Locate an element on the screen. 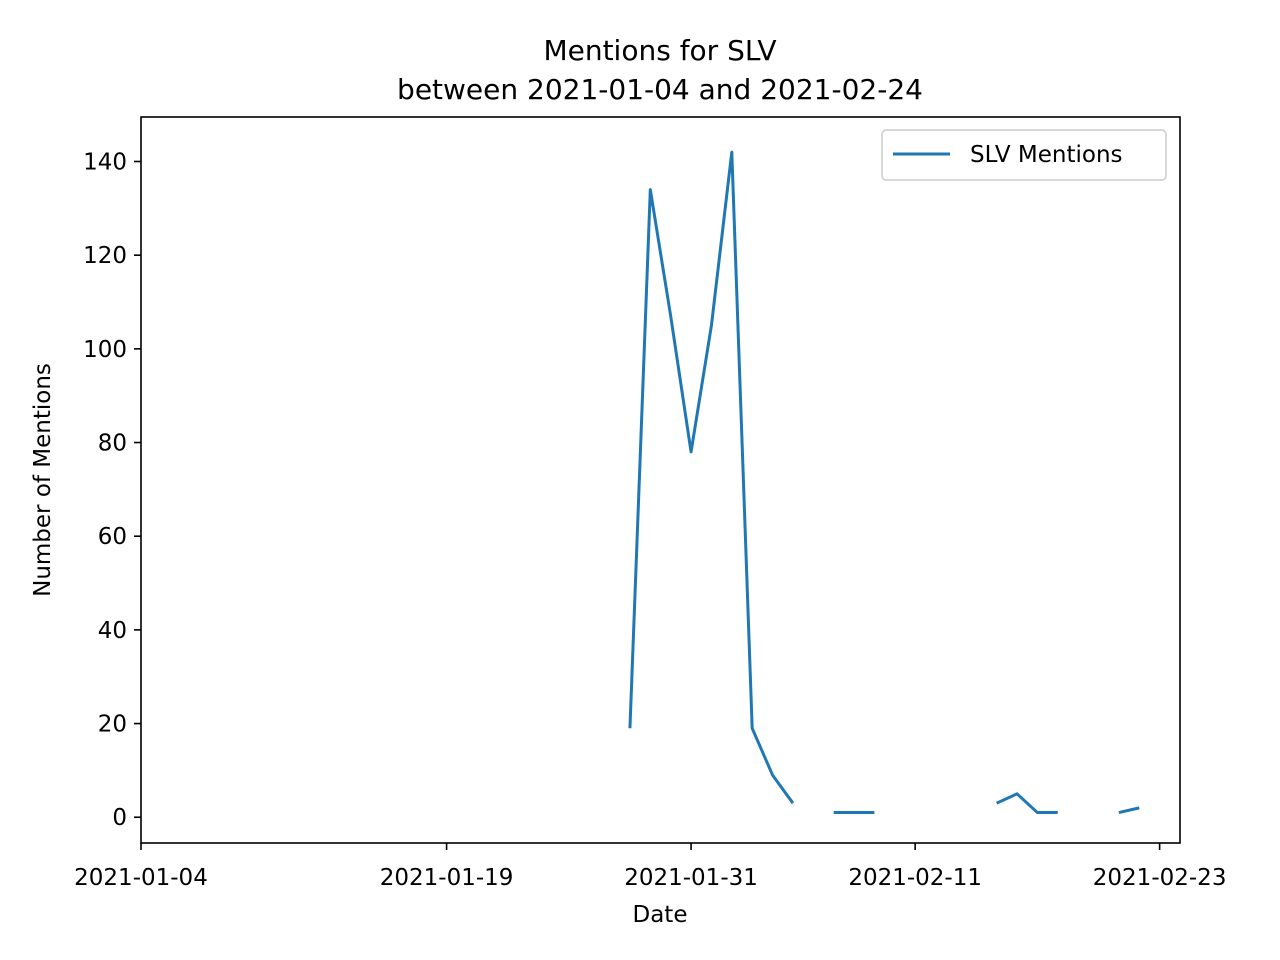 The height and width of the screenshot is (960, 1280). x-tick-label: 2021-01-19 is located at coordinates (447, 878).